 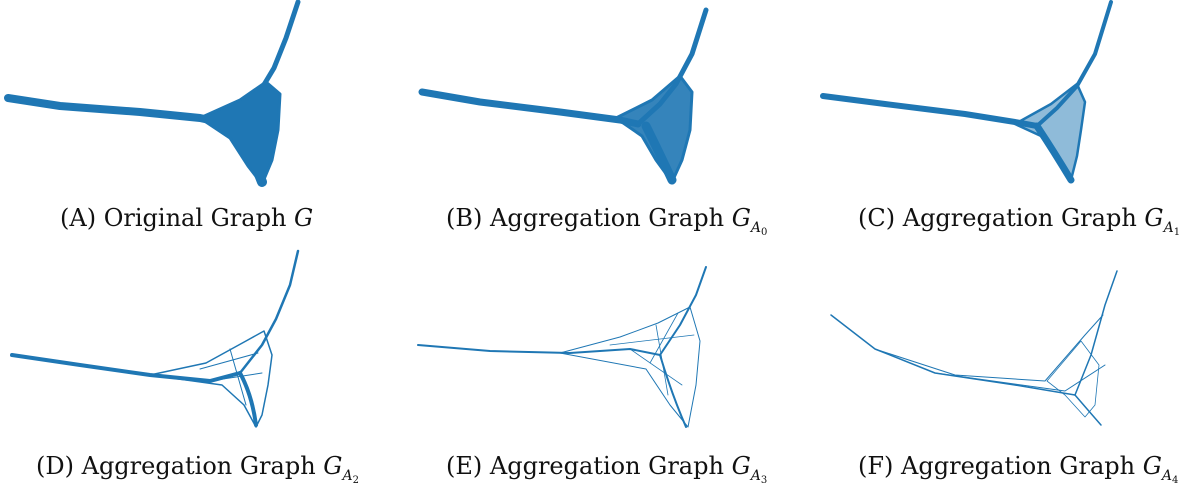 I want to click on caption-subscript-index: 2, so click(x=355, y=480).